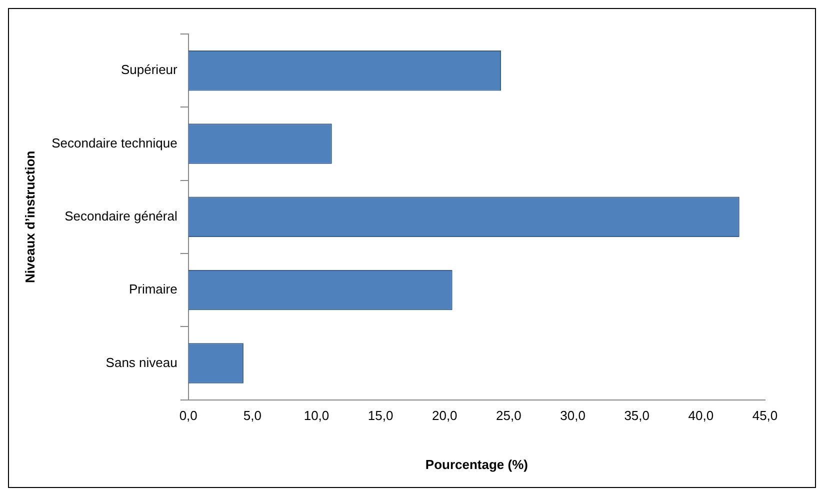  What do you see at coordinates (30, 216) in the screenshot?
I see `y-axis-title: Niveaux d’instruction` at bounding box center [30, 216].